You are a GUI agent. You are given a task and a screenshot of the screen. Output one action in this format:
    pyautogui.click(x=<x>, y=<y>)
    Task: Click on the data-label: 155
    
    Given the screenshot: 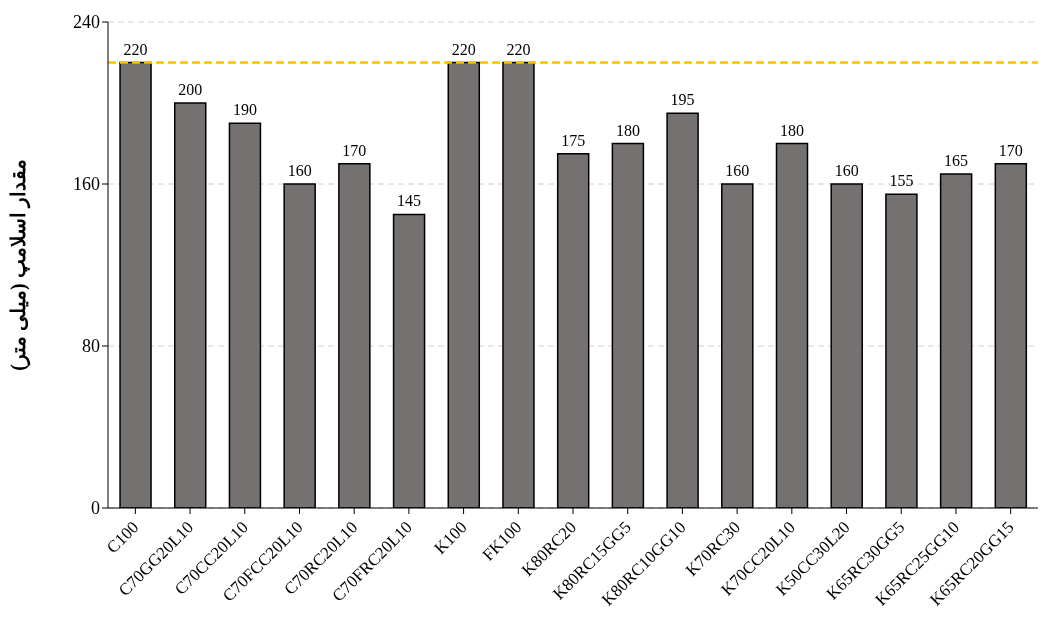 What is the action you would take?
    pyautogui.click(x=901, y=181)
    